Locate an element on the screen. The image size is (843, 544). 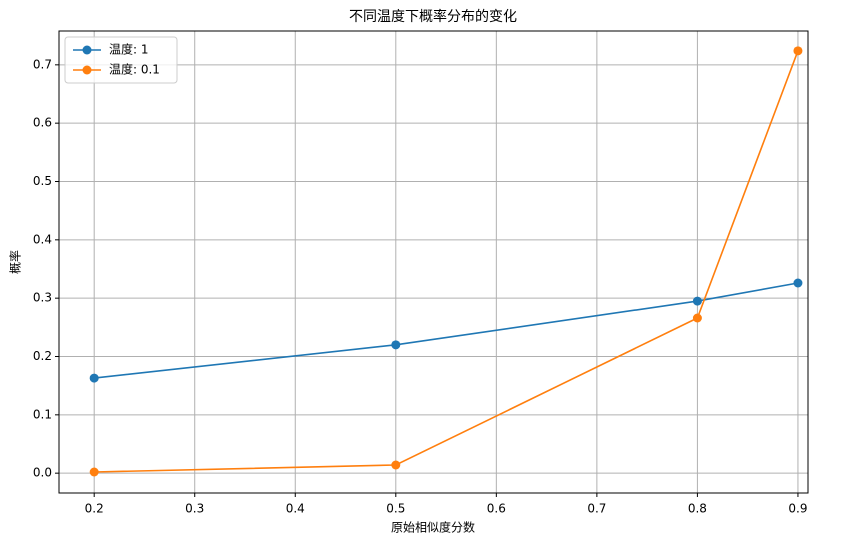
x-tick-label: 0.6 is located at coordinates (496, 509).